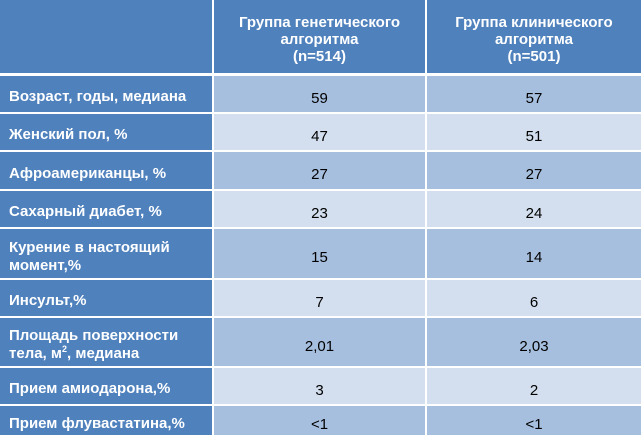  What do you see at coordinates (319, 257) in the screenshot?
I see `value-smoking-genetic: 15` at bounding box center [319, 257].